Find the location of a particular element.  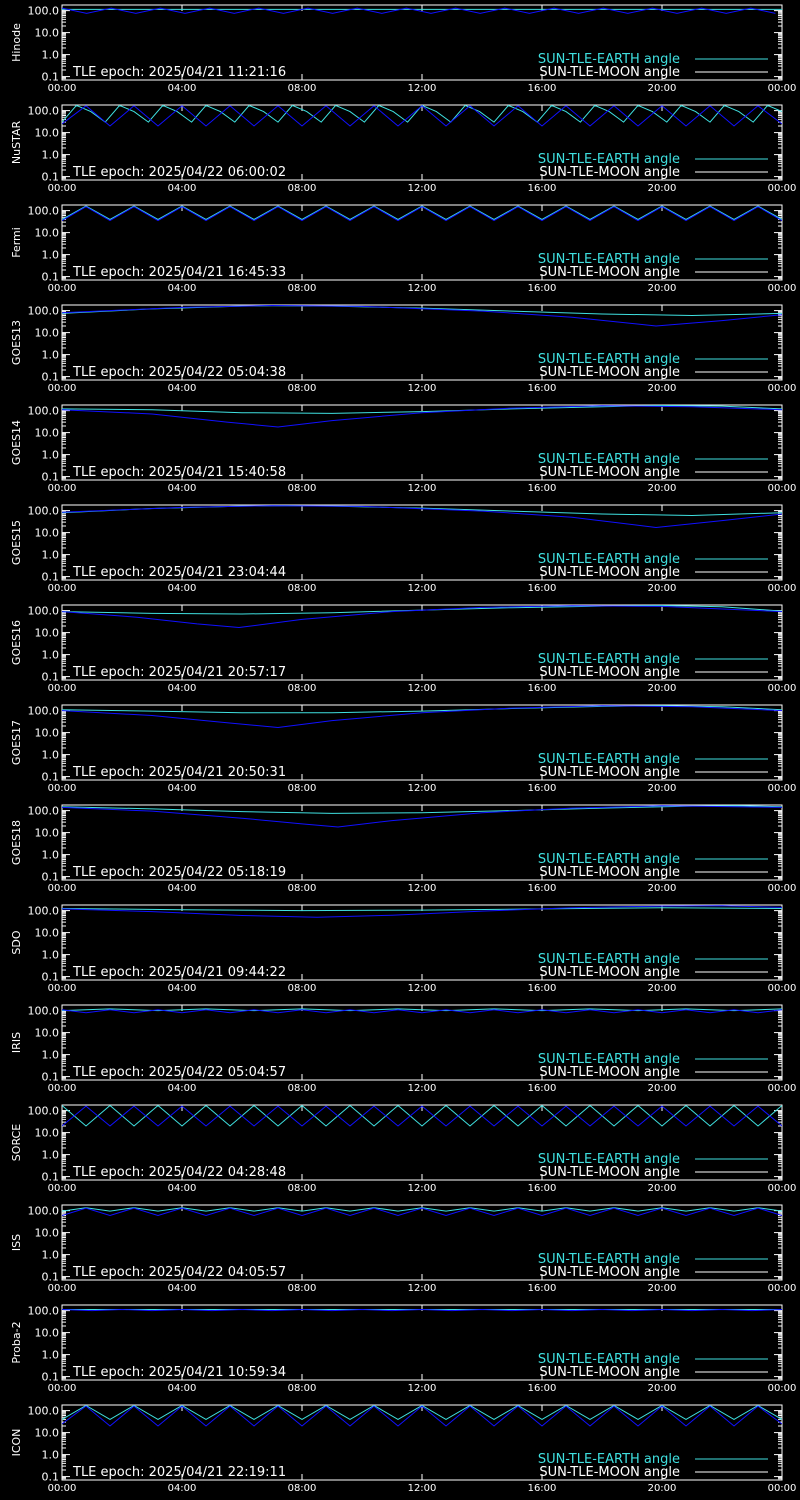

satellite-label: GOES17 is located at coordinates (16, 742).